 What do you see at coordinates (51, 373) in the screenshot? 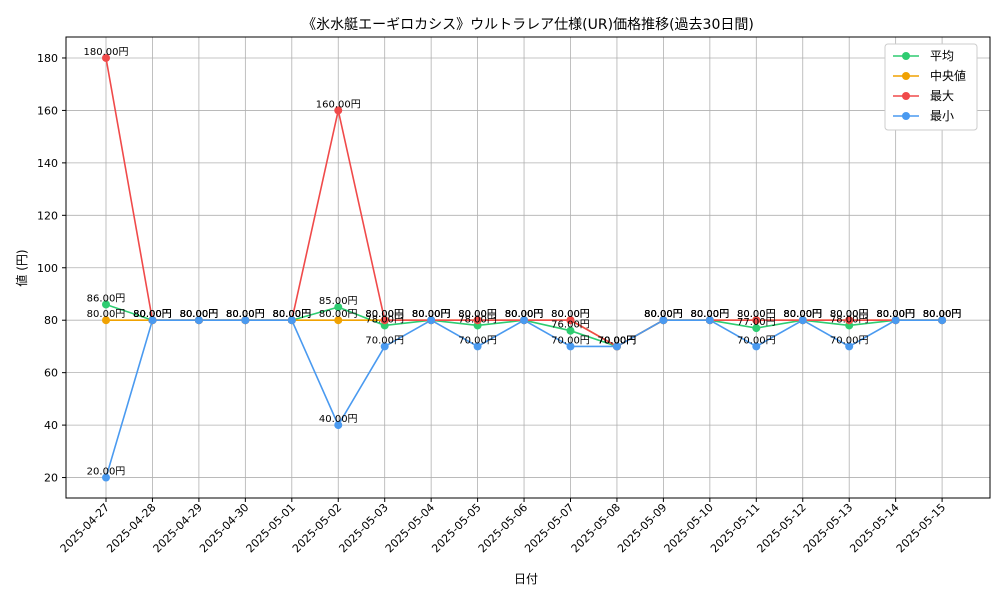
I see `y-tick-label: 60` at bounding box center [51, 373].